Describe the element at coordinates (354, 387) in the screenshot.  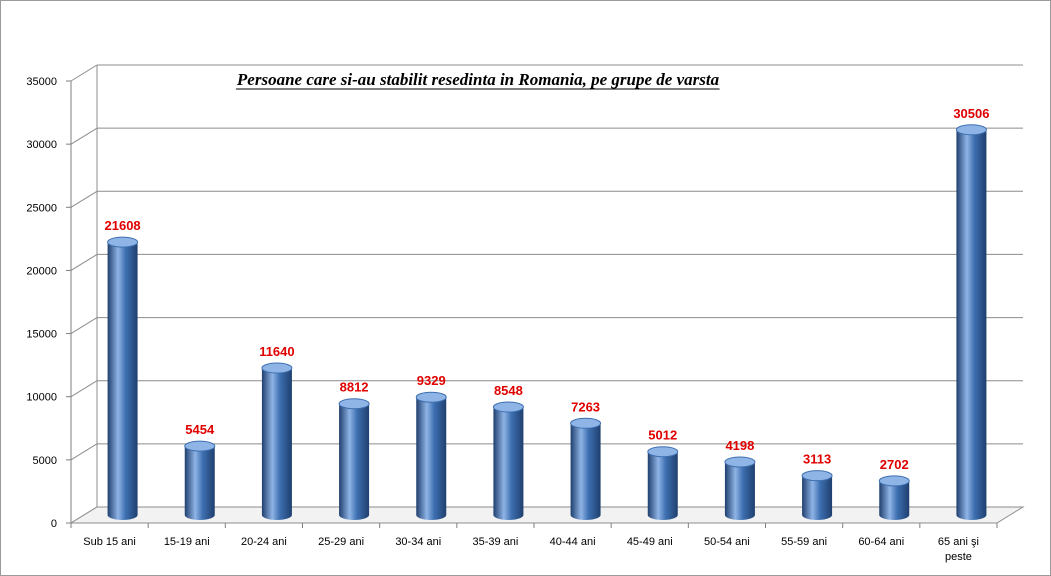
I see `data-label: 8812` at that location.